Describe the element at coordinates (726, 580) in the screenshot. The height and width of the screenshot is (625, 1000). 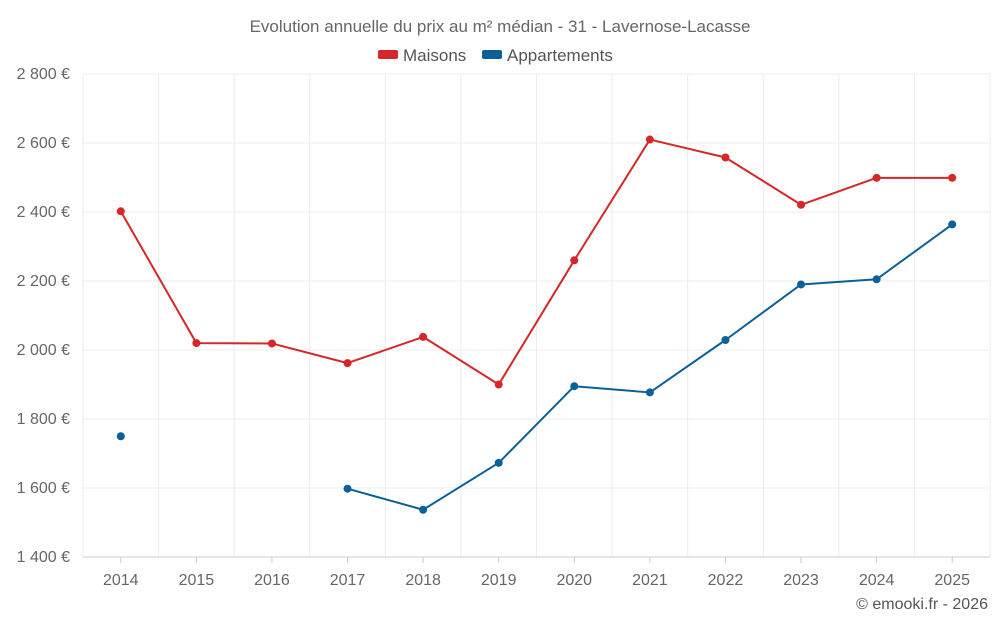
I see `x-tick-label: 2022` at that location.